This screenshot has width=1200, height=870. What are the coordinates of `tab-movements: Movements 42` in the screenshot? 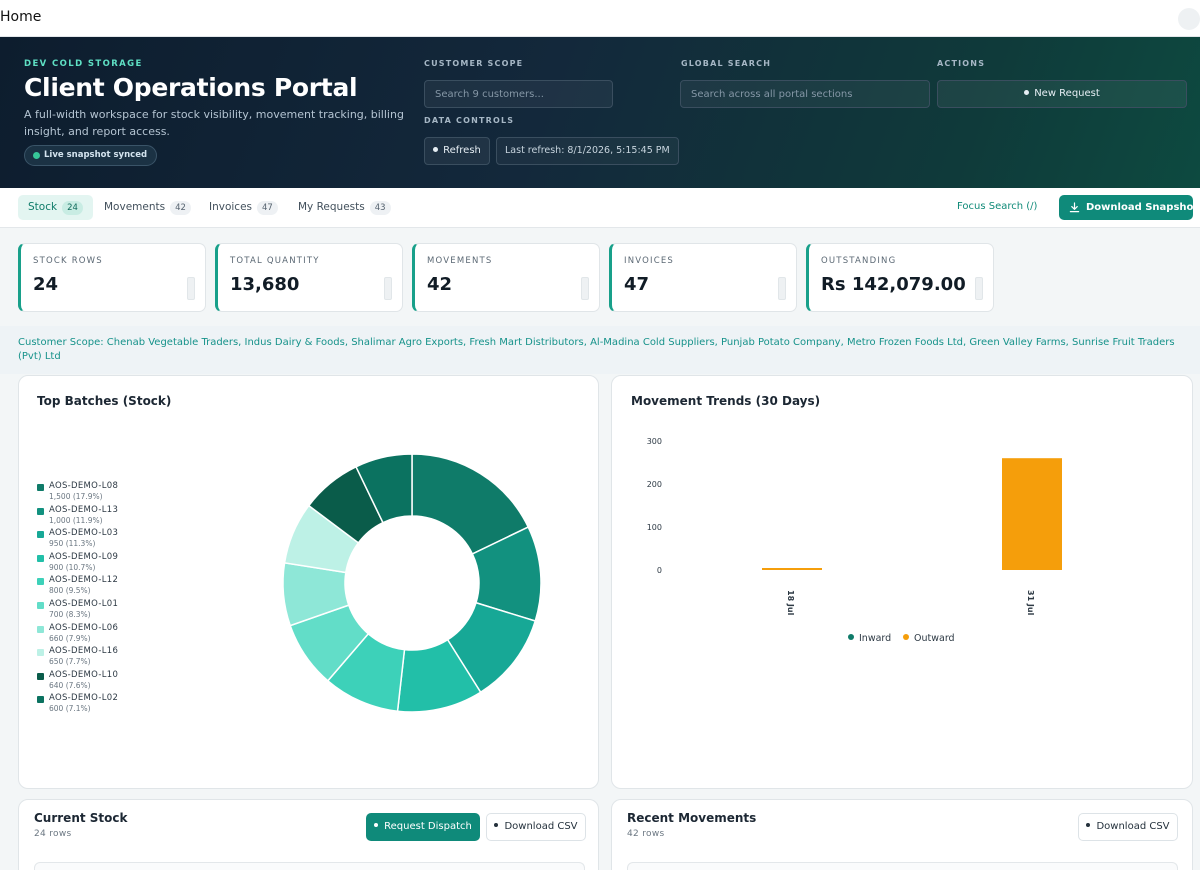 It's located at (147, 207).